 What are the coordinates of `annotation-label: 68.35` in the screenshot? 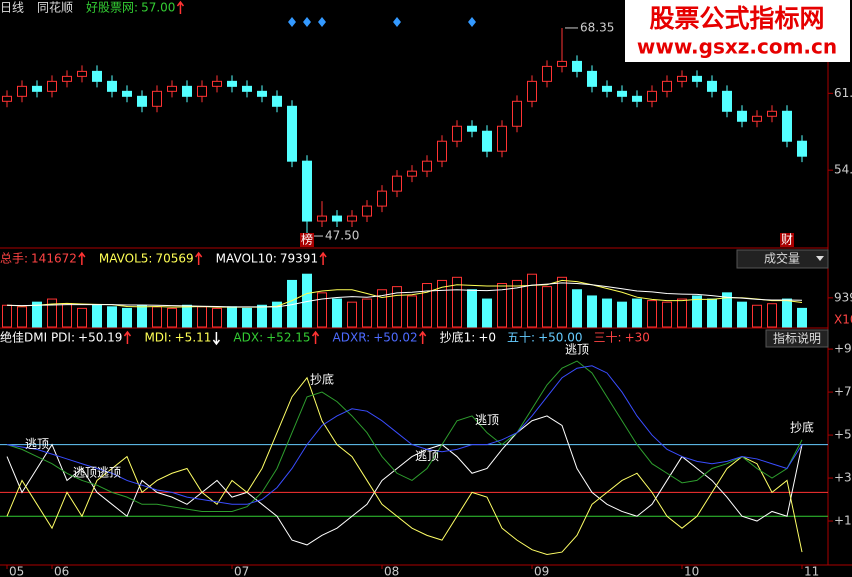 It's located at (597, 27).